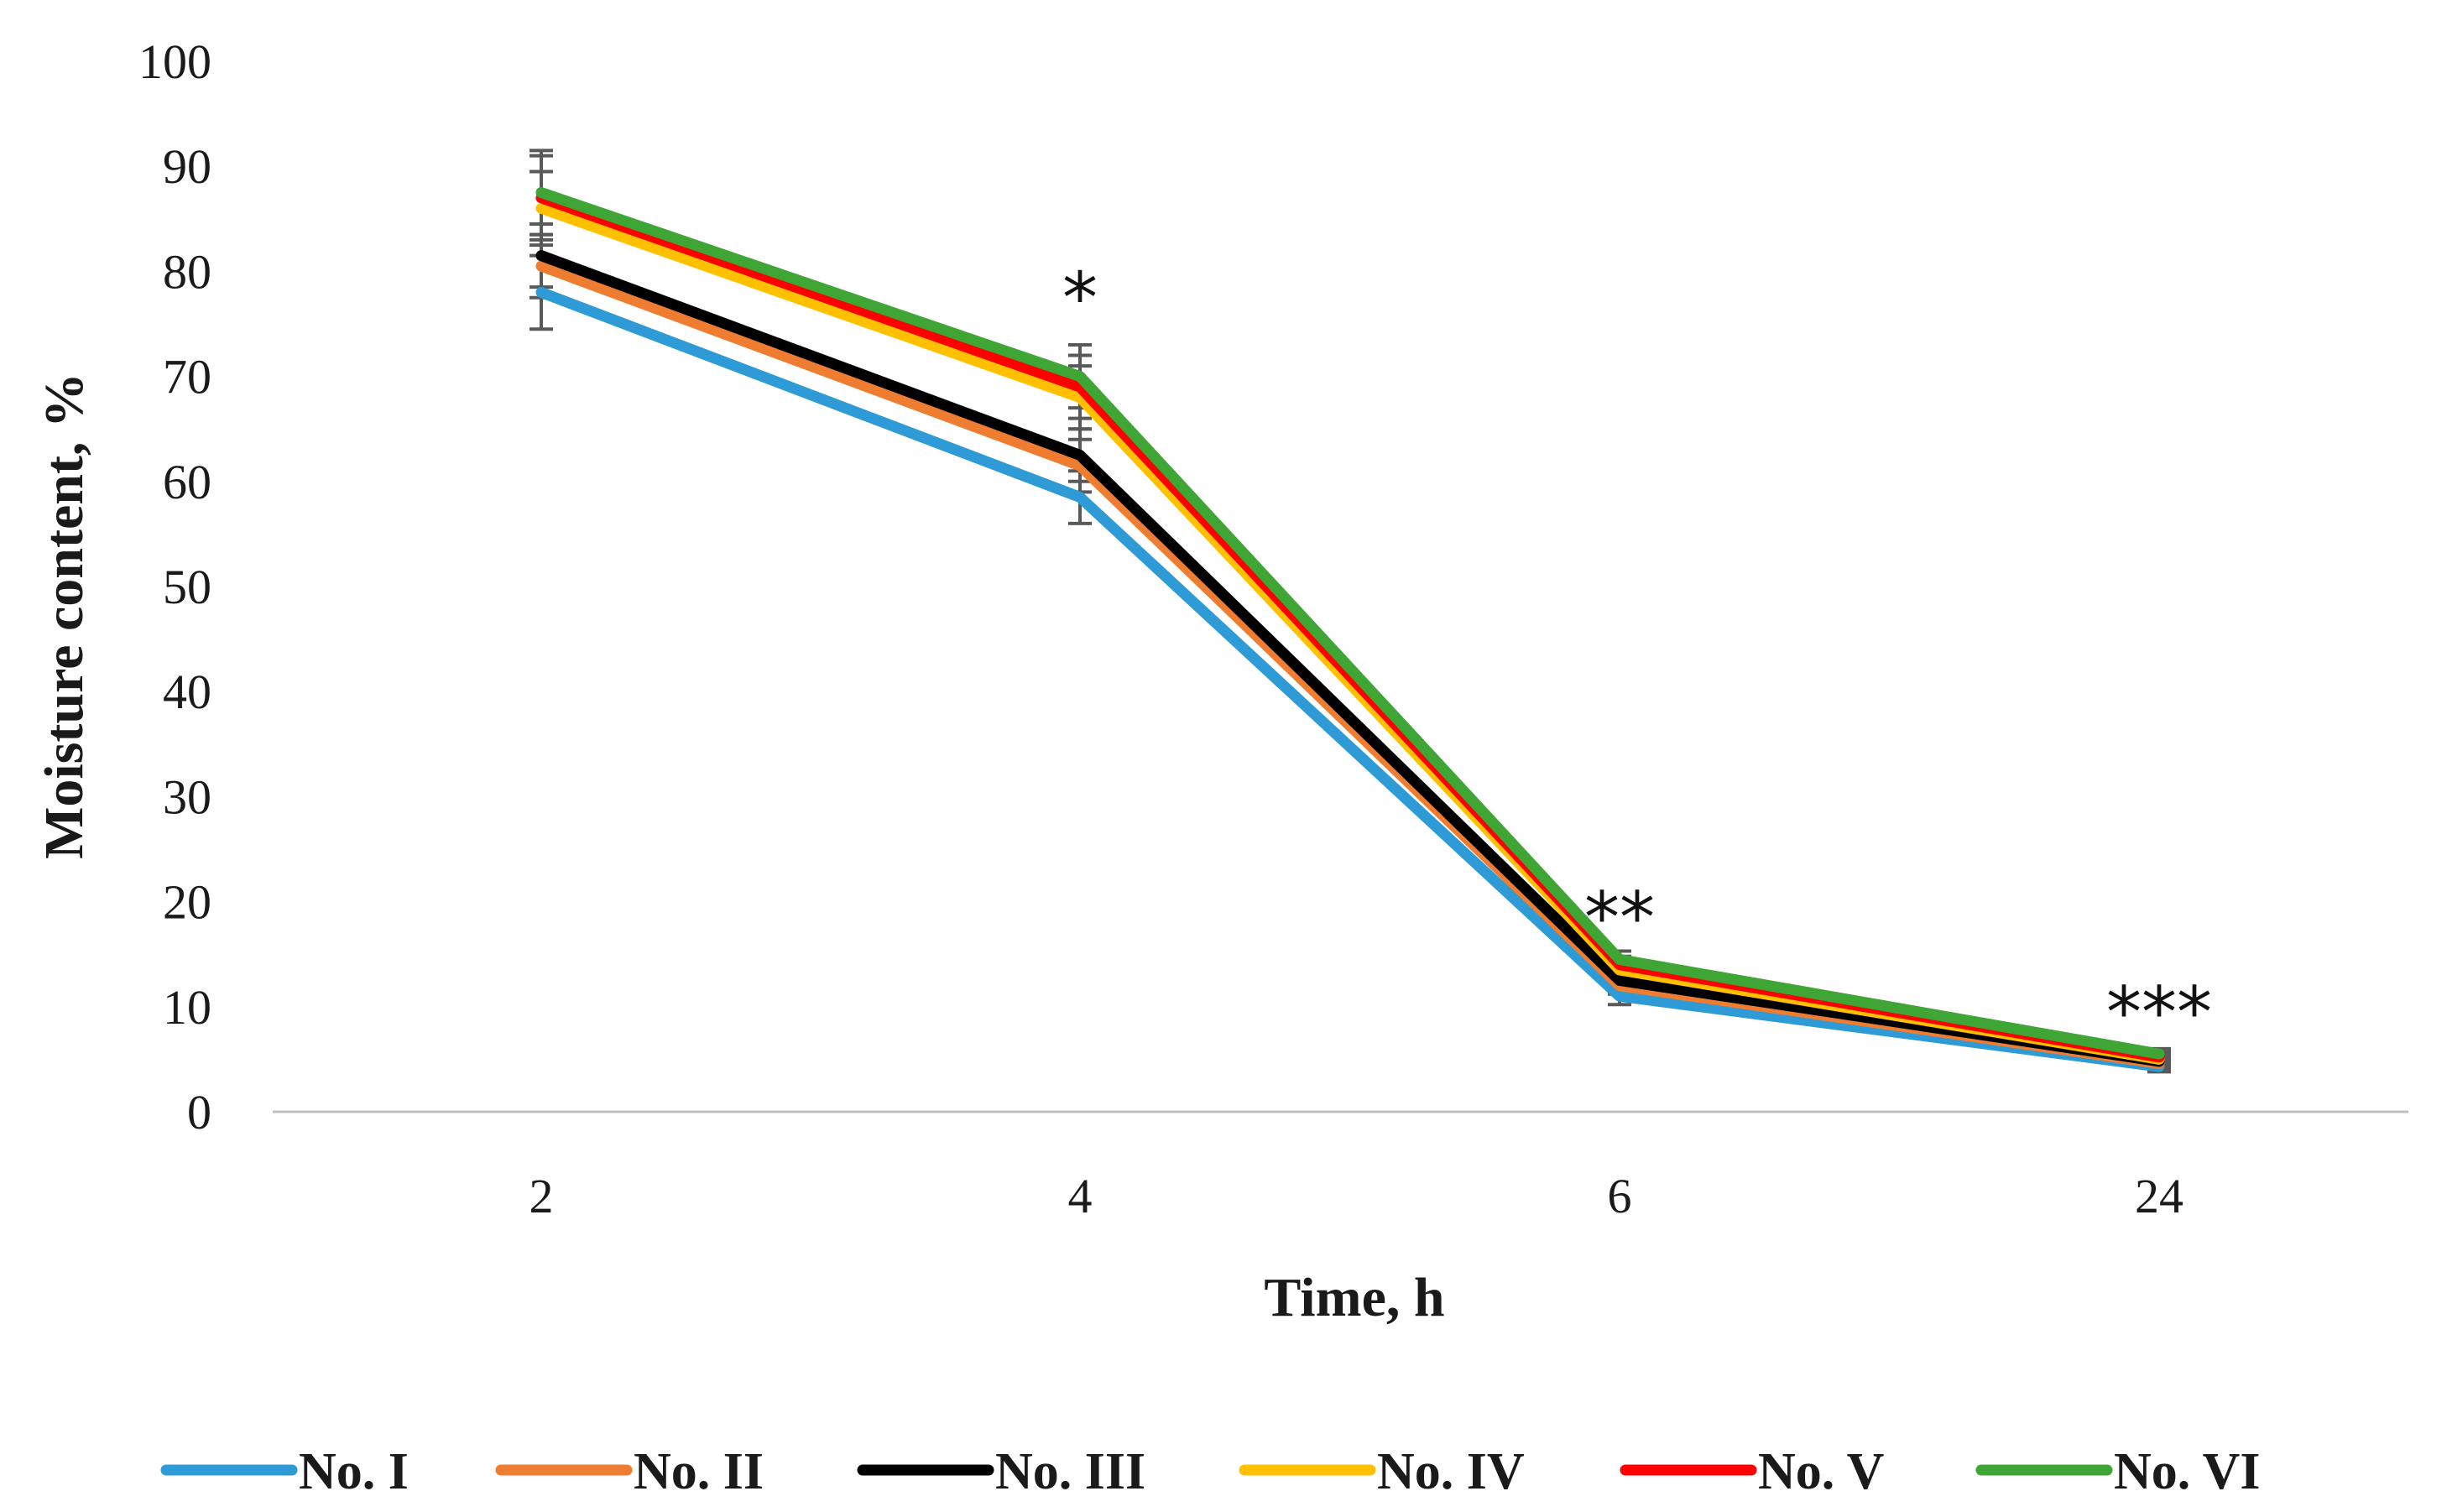 The height and width of the screenshot is (1512, 2452). I want to click on y-tick-label: 0, so click(199, 1112).